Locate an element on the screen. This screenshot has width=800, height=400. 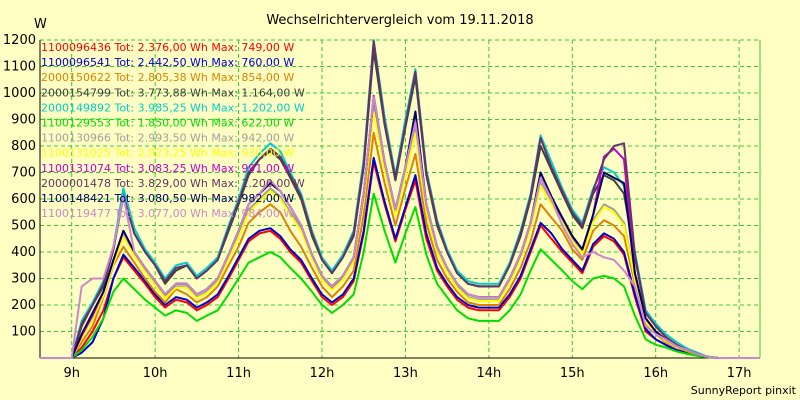
x-tick-label: 10h is located at coordinates (155, 373).